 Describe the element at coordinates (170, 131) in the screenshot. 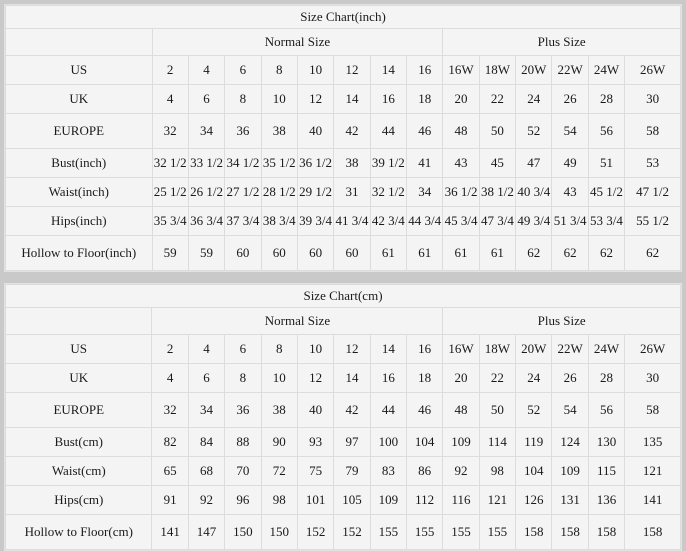

I see `cell: 32` at that location.